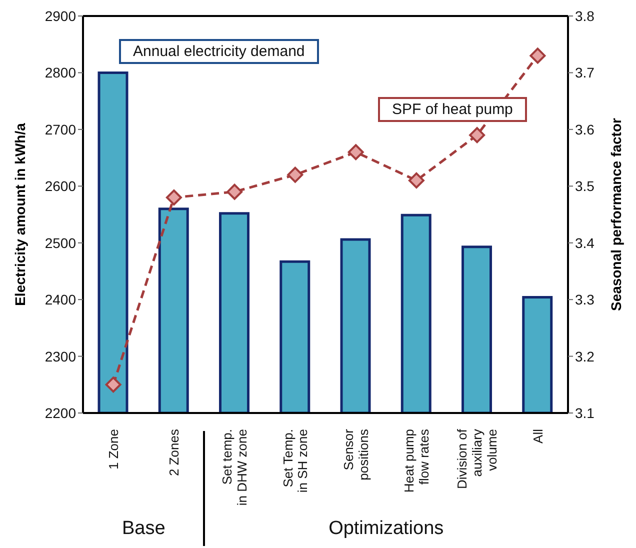  Describe the element at coordinates (585, 412) in the screenshot. I see `y2-tick-label: 3.1` at that location.